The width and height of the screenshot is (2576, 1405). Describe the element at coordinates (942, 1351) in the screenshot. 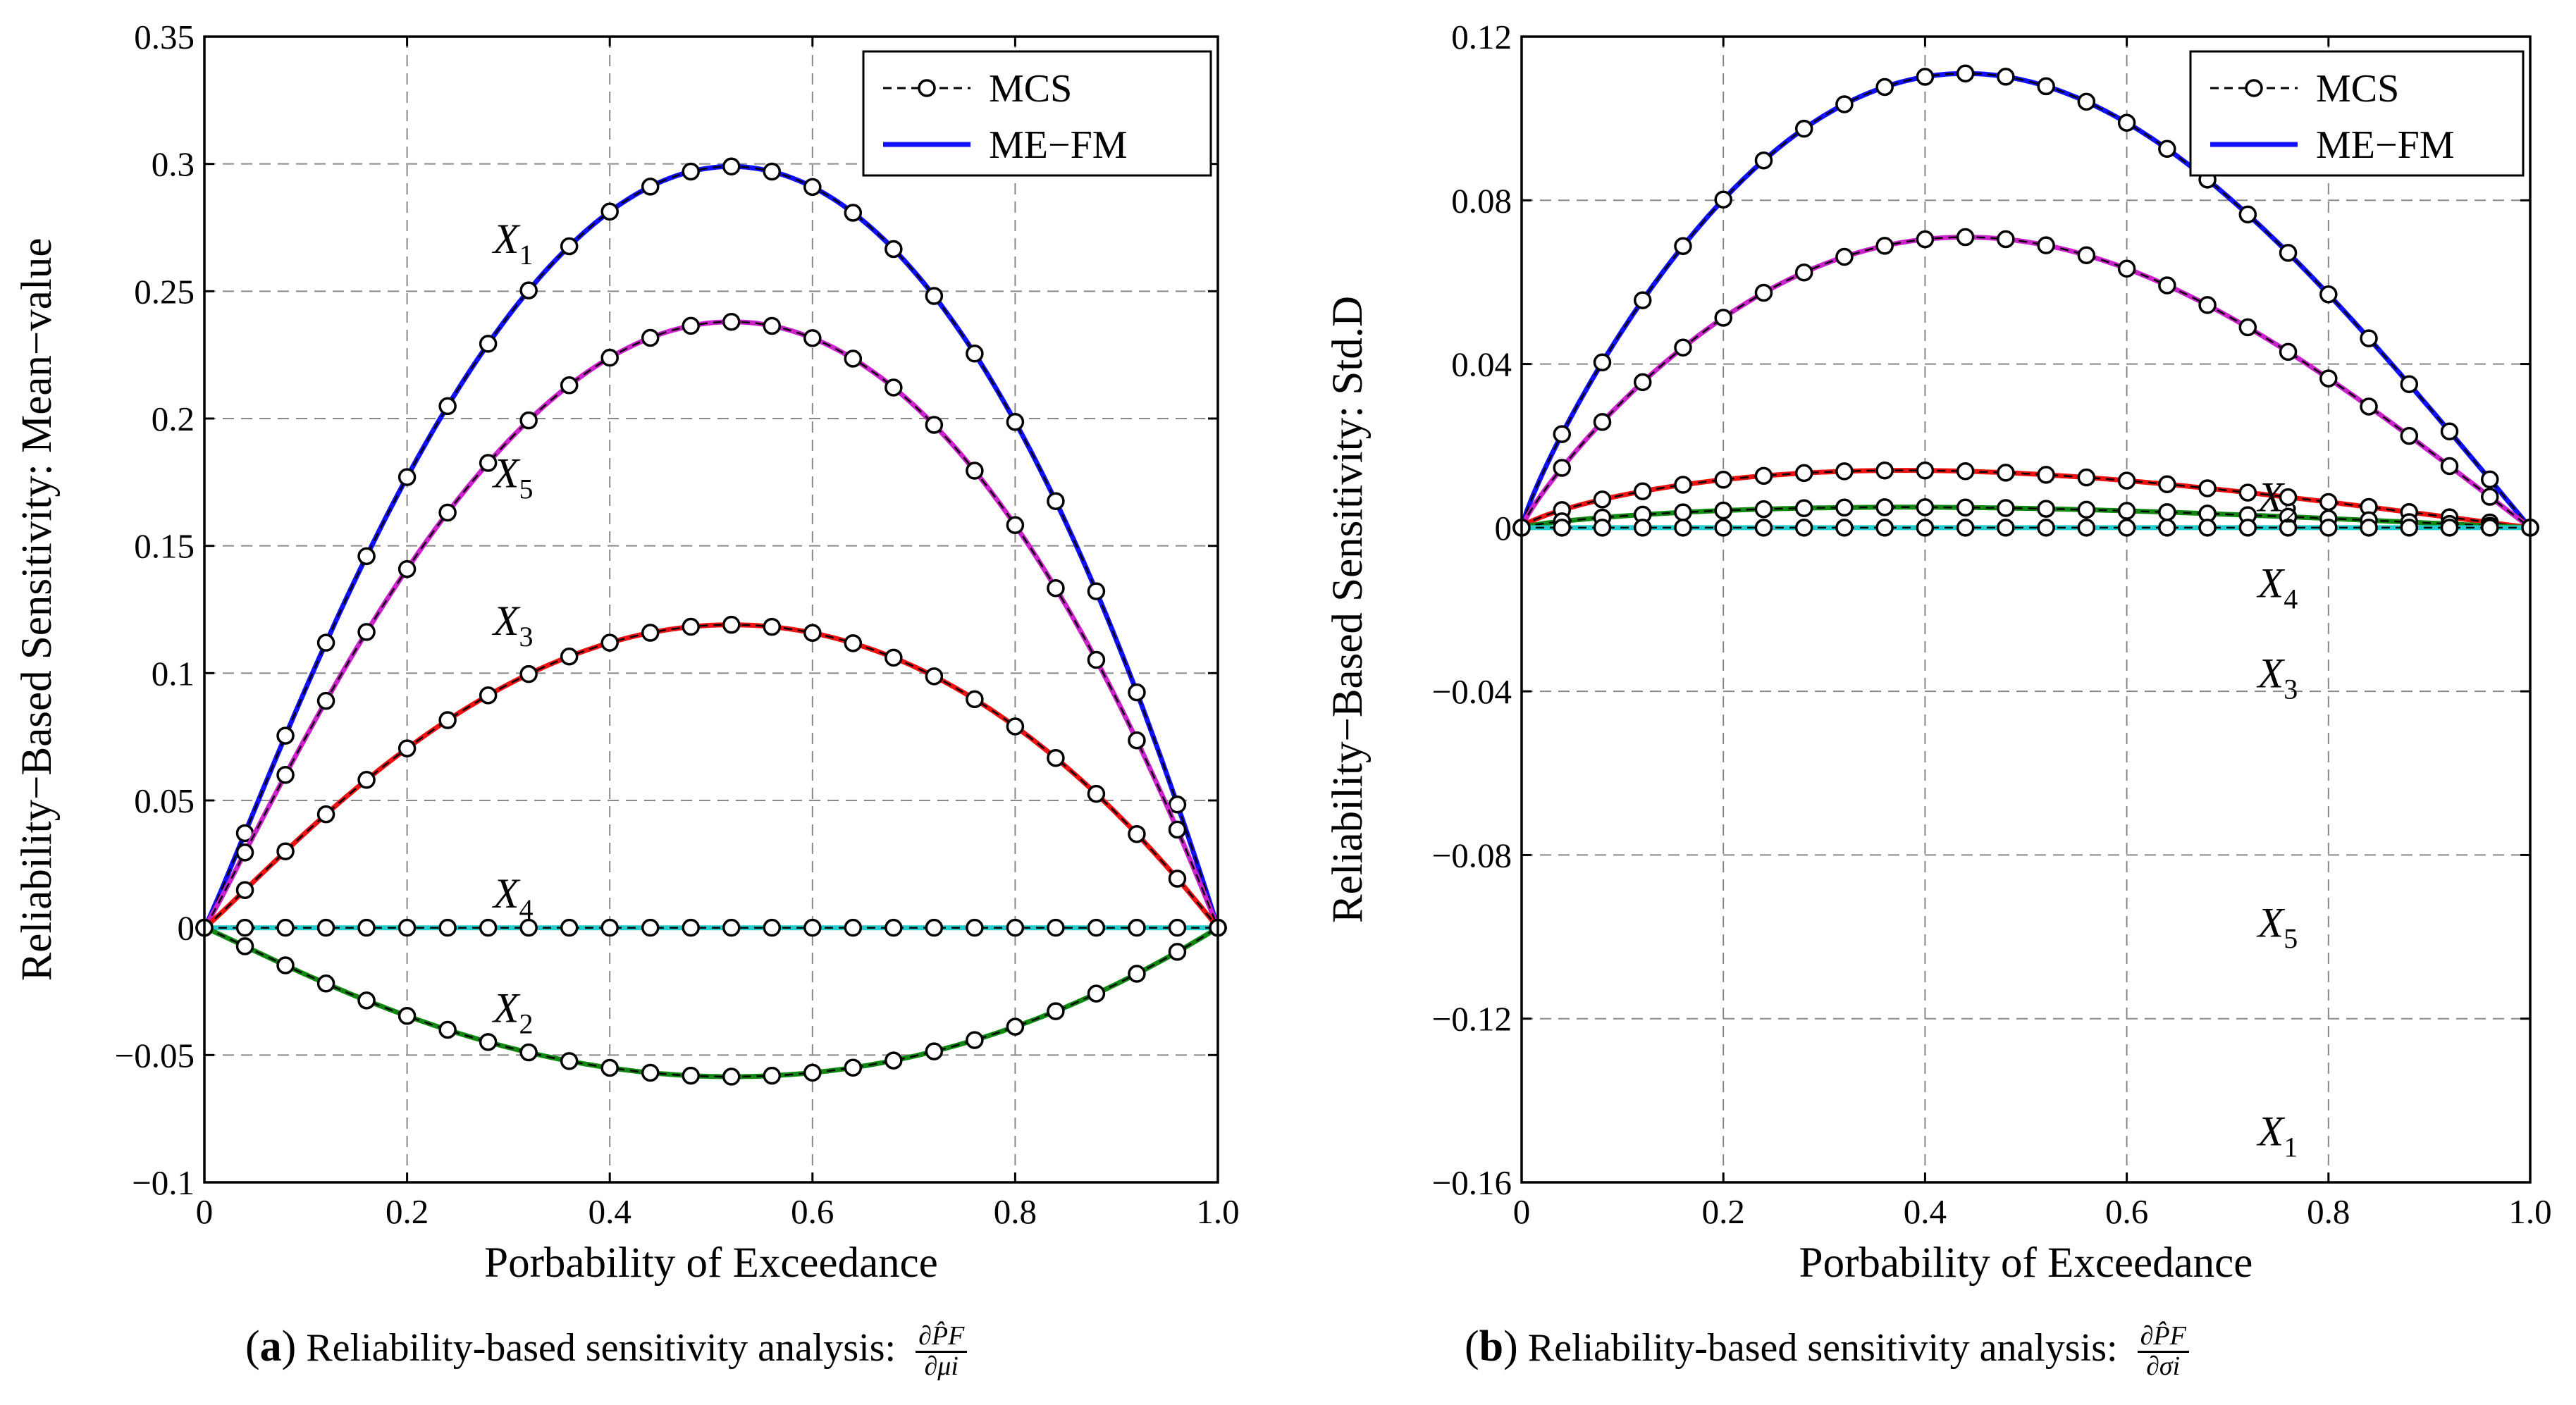

I see `caption-a-formula: ∂P̂F ∂μi` at that location.